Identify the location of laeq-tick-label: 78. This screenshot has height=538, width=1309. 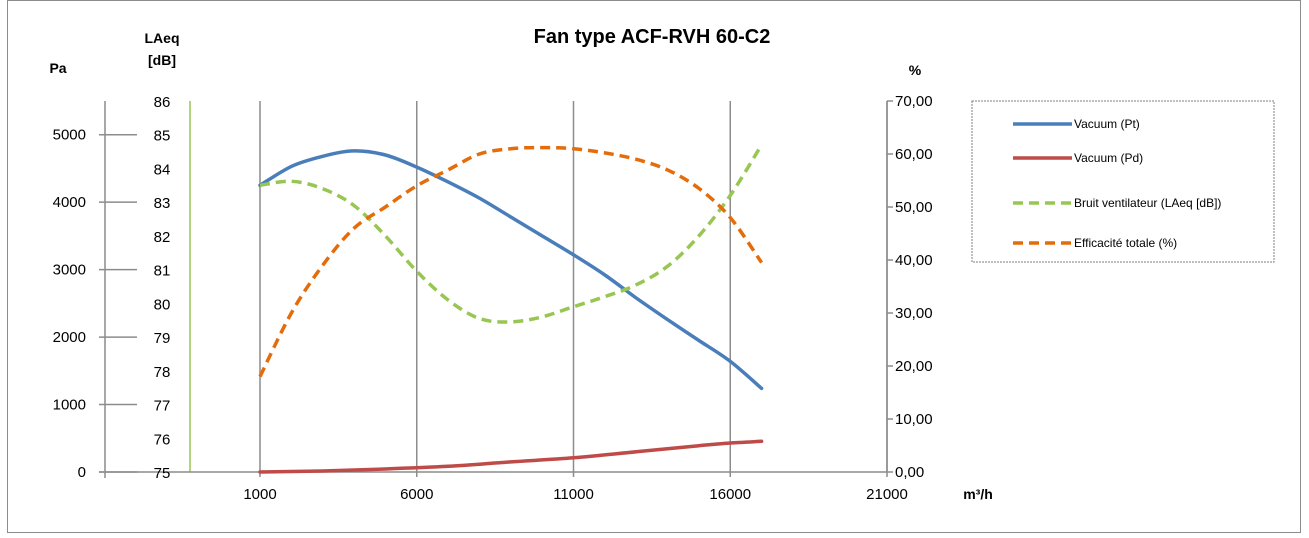
(162, 372).